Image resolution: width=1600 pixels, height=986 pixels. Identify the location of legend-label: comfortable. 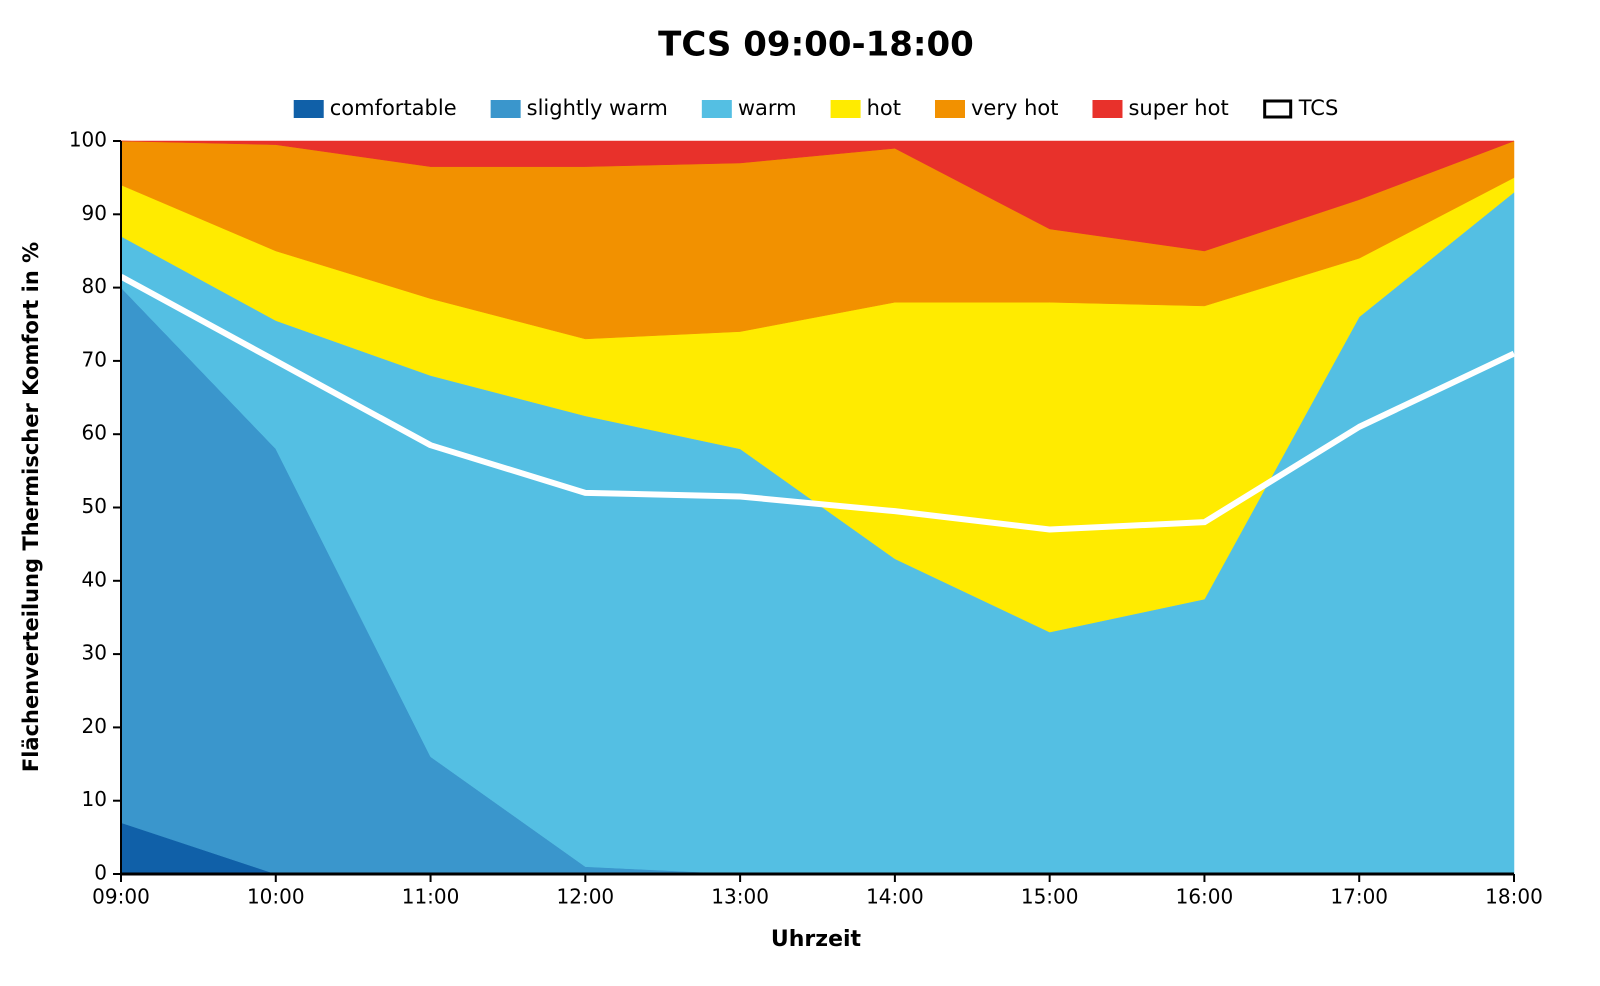
(393, 108).